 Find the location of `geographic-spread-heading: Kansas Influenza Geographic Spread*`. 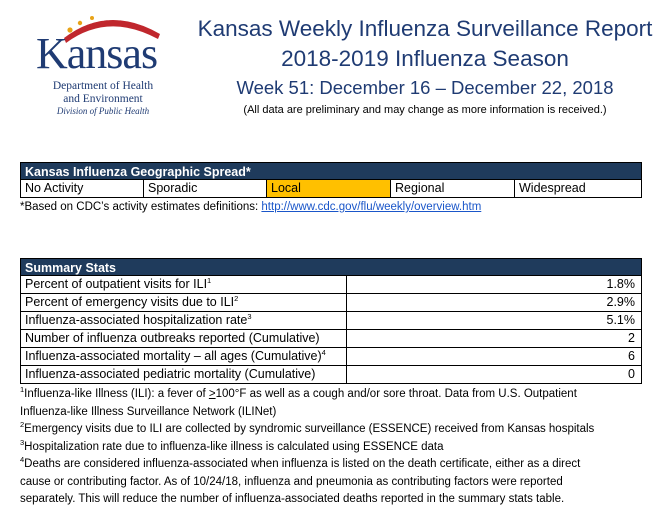

geographic-spread-heading: Kansas Influenza Geographic Spread* is located at coordinates (331, 171).